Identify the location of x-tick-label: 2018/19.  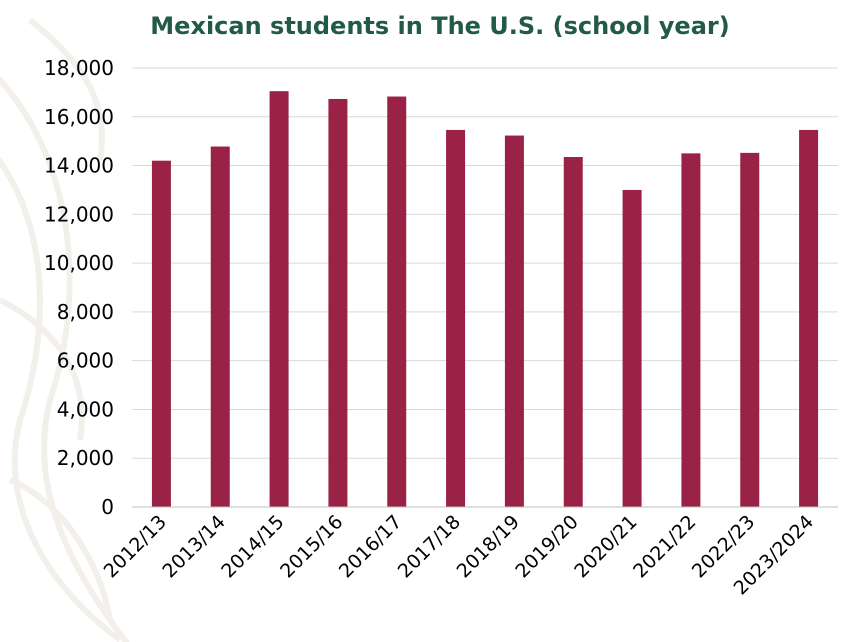
(488, 546).